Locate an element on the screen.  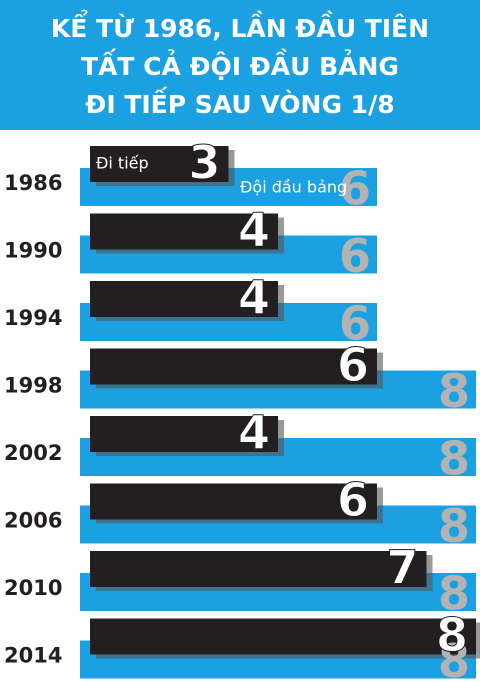
value-label: 3 is located at coordinates (204, 163).